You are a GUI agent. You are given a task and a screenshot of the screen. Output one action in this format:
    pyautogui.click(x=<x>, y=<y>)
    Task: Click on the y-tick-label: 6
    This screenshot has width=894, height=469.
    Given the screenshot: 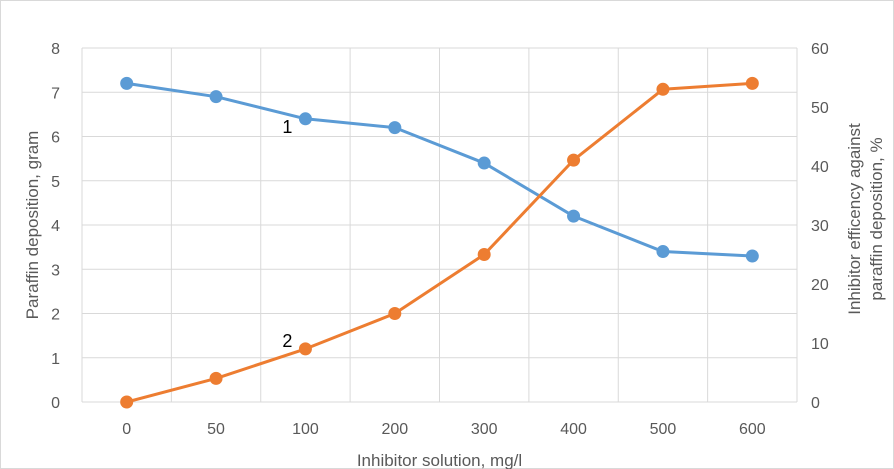 What is the action you would take?
    pyautogui.click(x=55, y=138)
    